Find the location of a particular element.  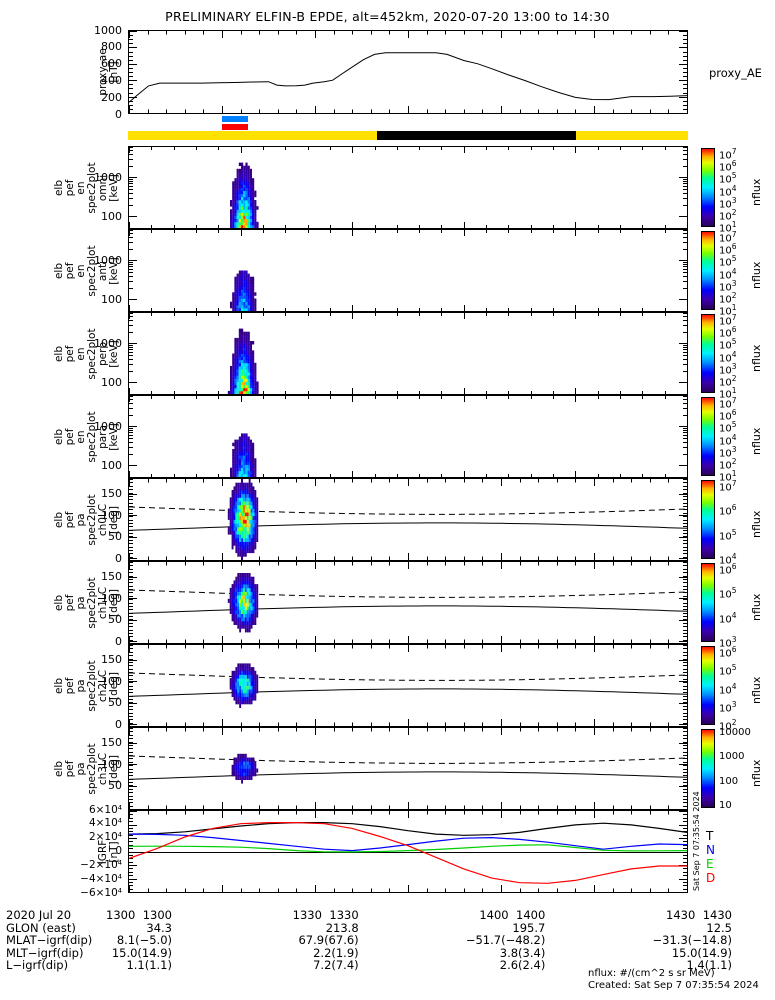

panel-igrf-ytick-4: −2×10⁴ is located at coordinates (101, 864).